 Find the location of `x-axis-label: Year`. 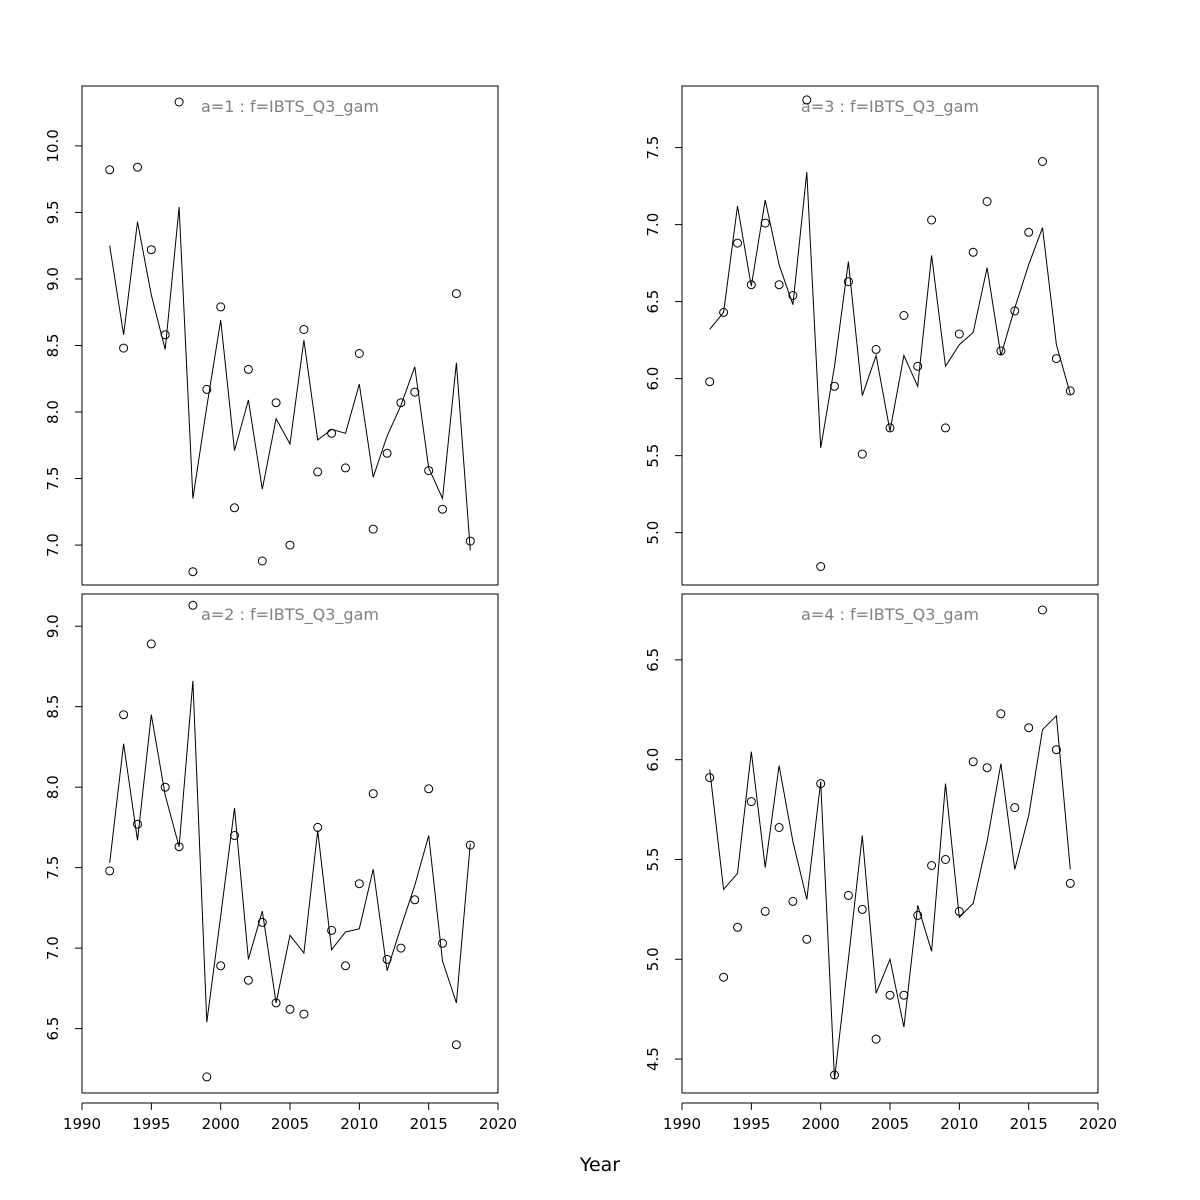

x-axis-label: Year is located at coordinates (600, 1165).